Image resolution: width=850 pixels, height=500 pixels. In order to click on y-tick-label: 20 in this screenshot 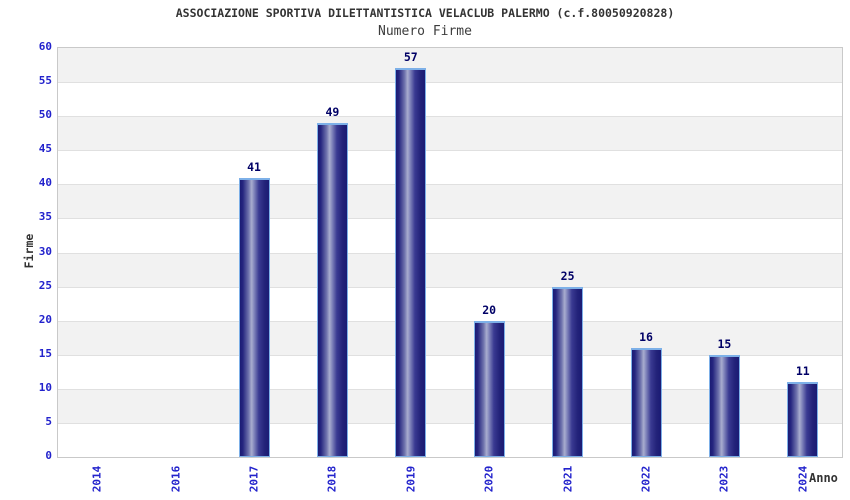, I will do `click(45, 319)`.